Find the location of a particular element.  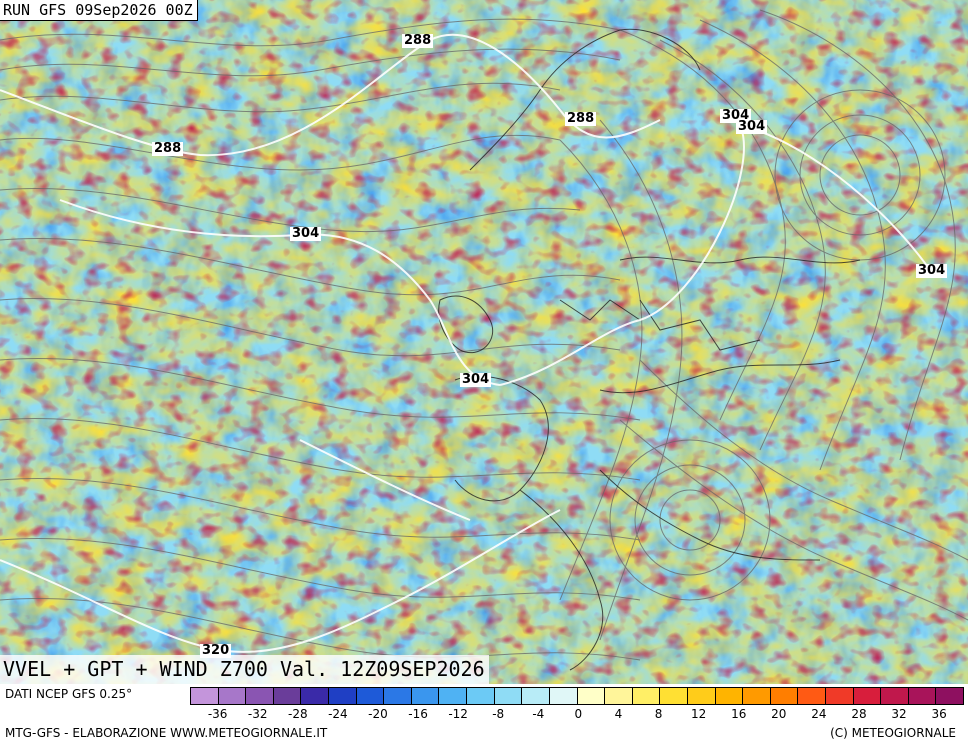

colorbar-tick-label: -16 is located at coordinates (418, 714).